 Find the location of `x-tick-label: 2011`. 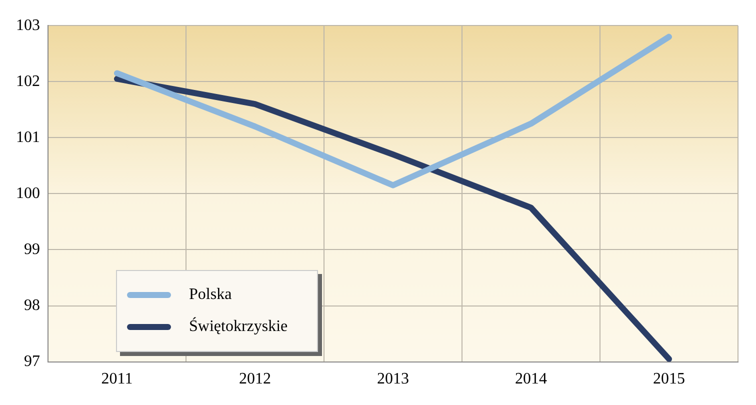

x-tick-label: 2011 is located at coordinates (117, 379).